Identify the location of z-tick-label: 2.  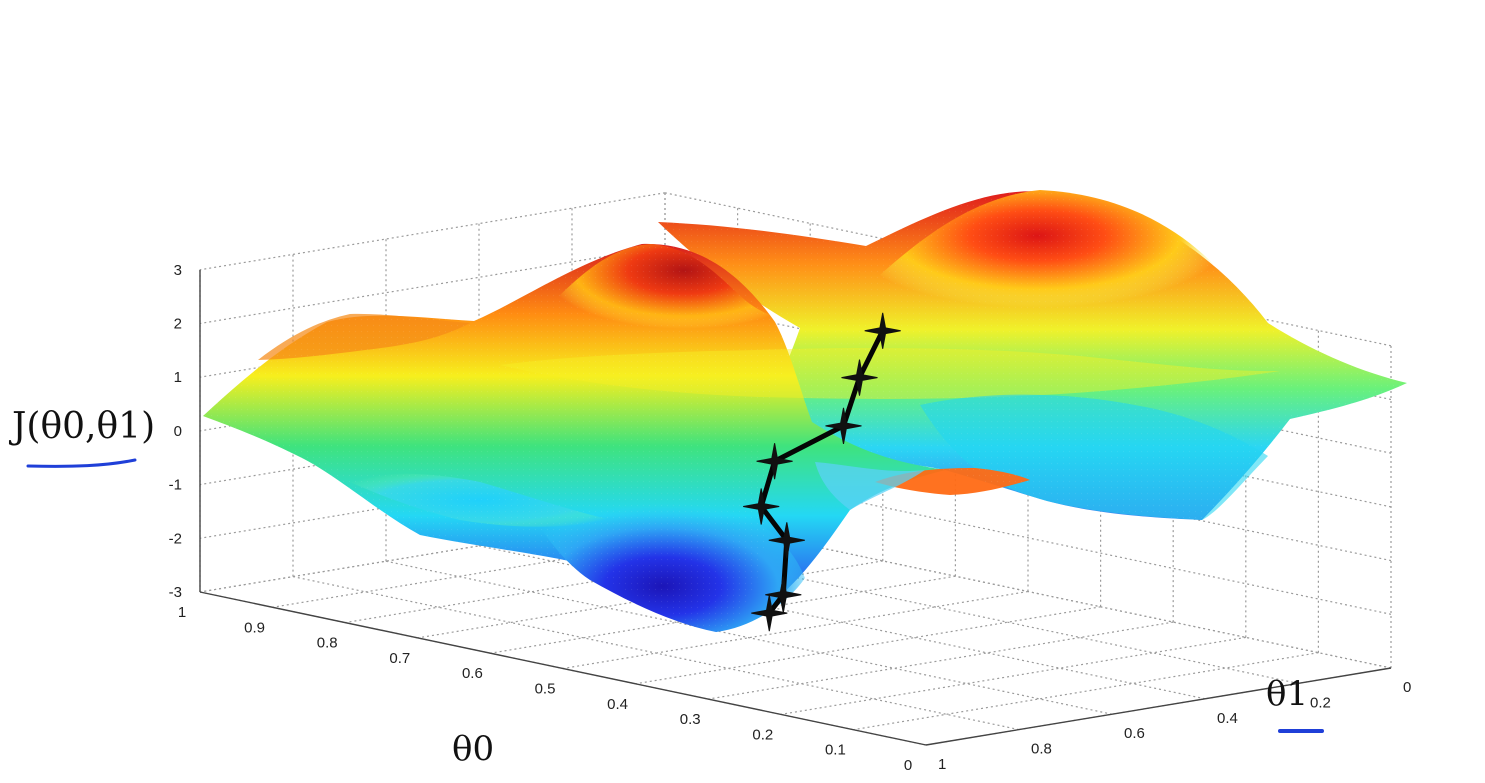
(178, 324).